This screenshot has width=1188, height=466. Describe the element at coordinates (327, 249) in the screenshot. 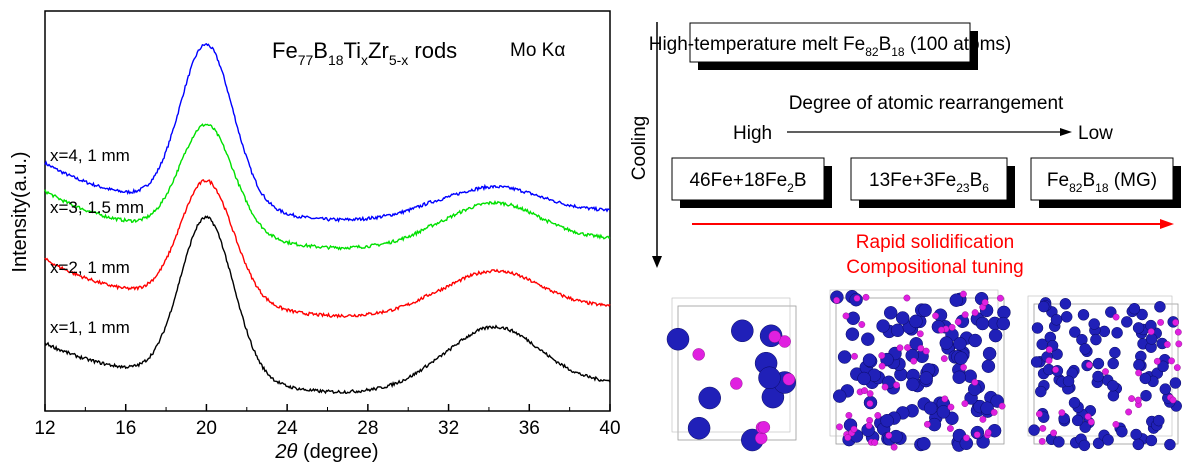

I see `xrd-curve` at that location.